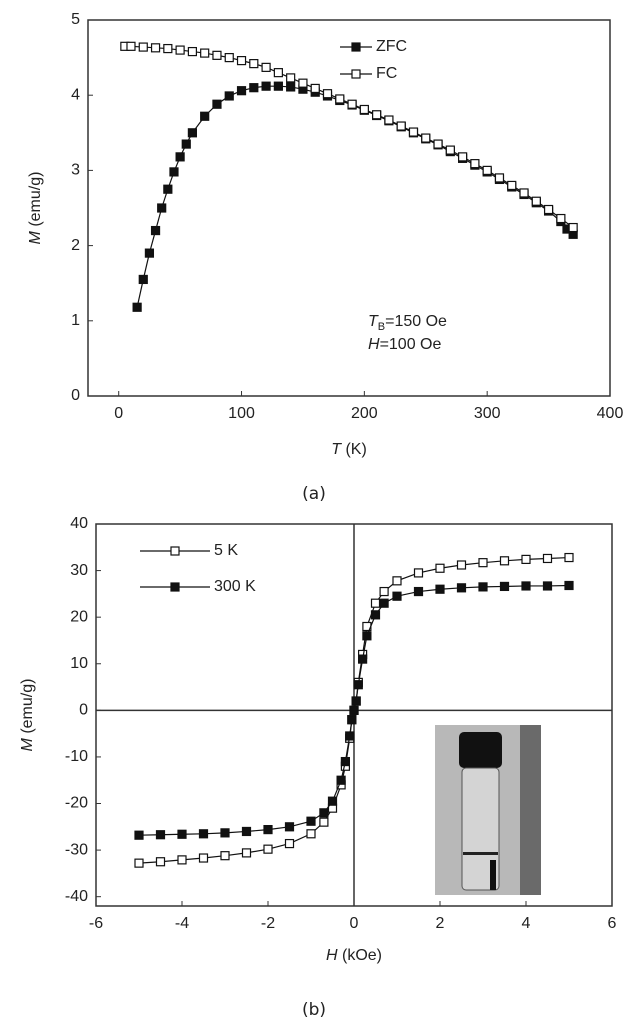  What do you see at coordinates (391, 46) in the screenshot?
I see `legend-label: ZFC` at bounding box center [391, 46].